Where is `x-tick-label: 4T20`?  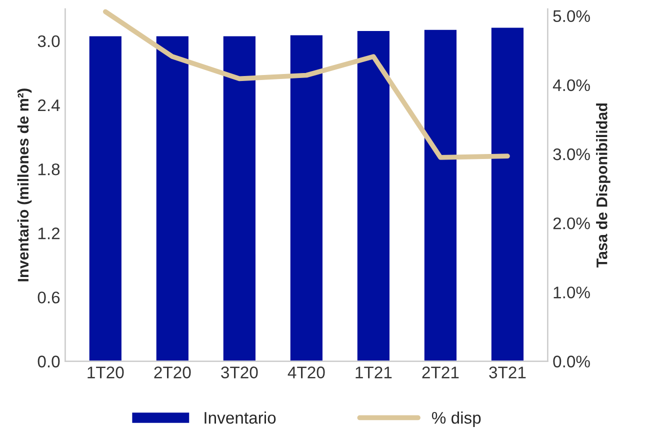
x-tick-label: 4T20 is located at coordinates (306, 372).